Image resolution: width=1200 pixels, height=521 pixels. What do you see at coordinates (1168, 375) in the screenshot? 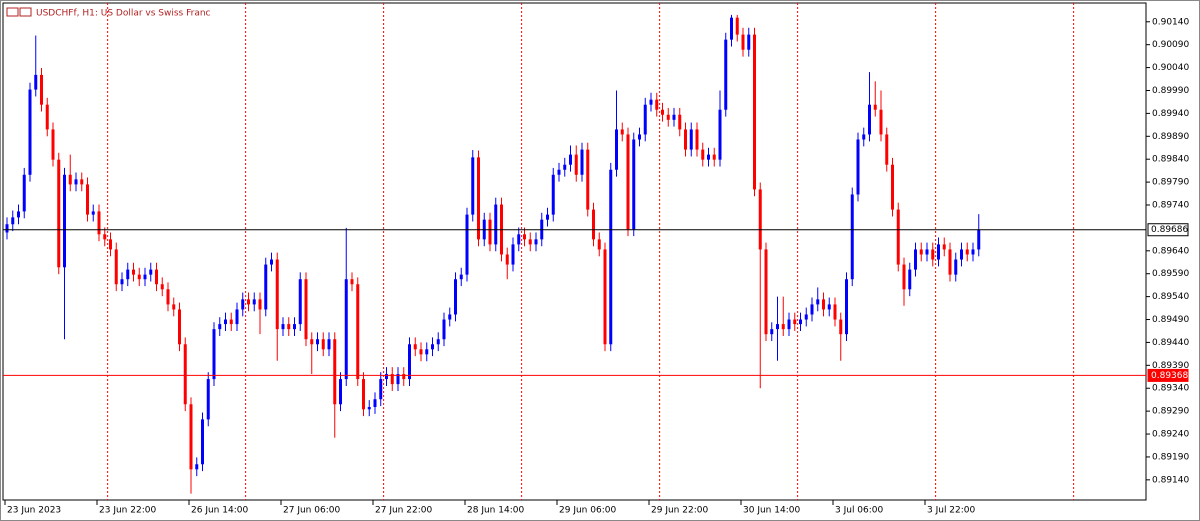
I see `price-label-box` at bounding box center [1168, 375].